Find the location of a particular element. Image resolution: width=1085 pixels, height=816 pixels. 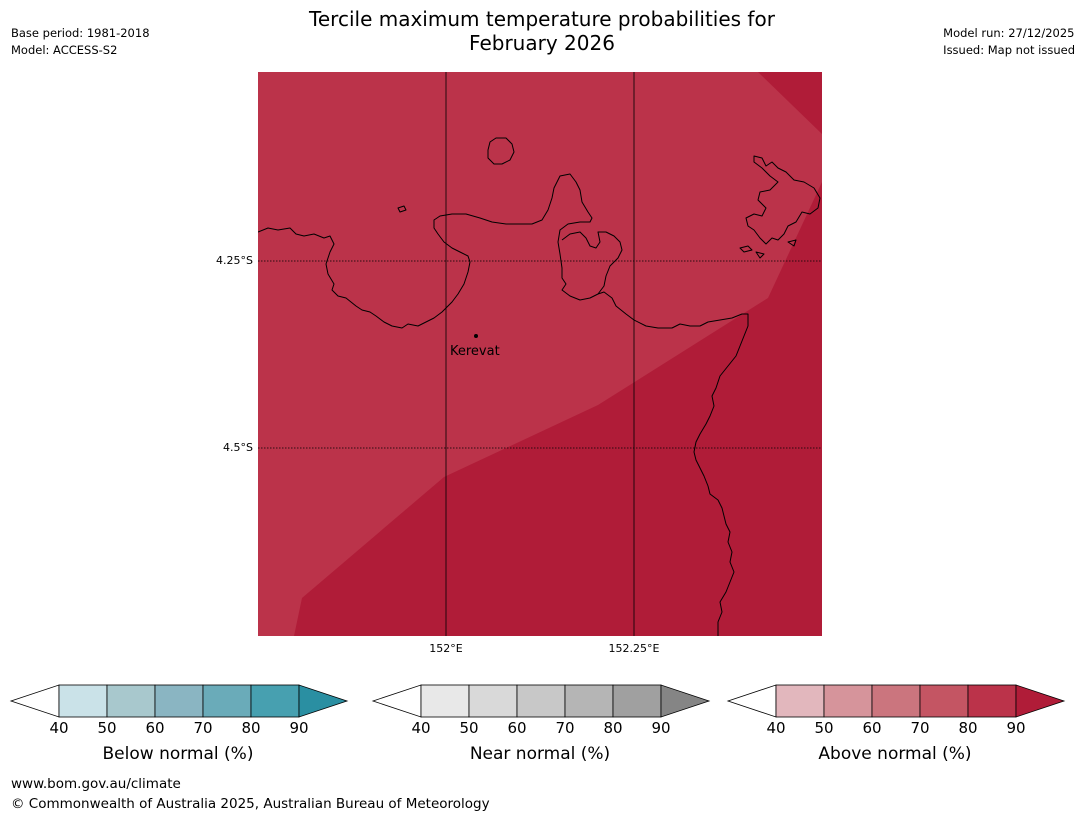

meta-left: Base period: 1981-2018 Model: ACCESS-S2 is located at coordinates (80, 42).